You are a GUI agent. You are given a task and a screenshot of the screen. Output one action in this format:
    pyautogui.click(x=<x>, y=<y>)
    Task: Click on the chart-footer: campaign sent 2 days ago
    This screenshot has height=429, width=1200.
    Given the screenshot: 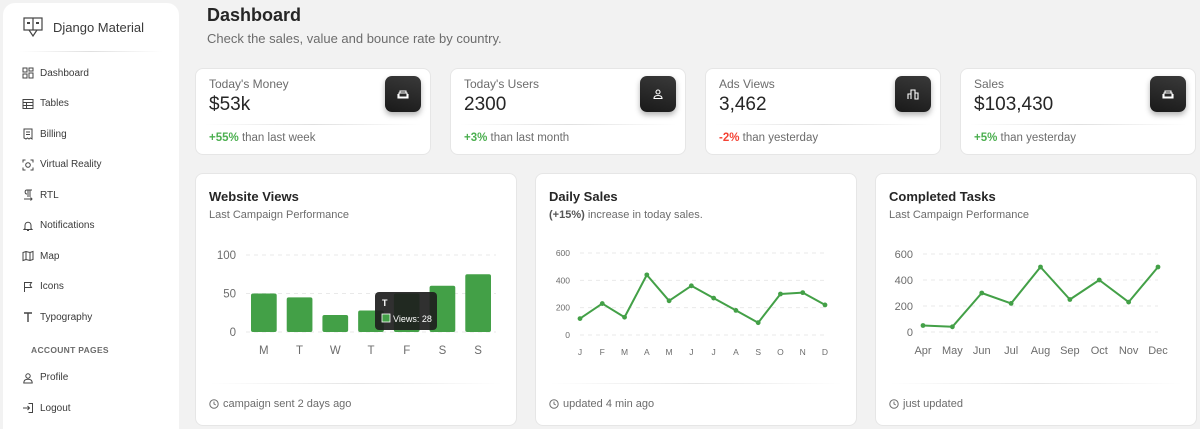 What is the action you would take?
    pyautogui.click(x=280, y=404)
    